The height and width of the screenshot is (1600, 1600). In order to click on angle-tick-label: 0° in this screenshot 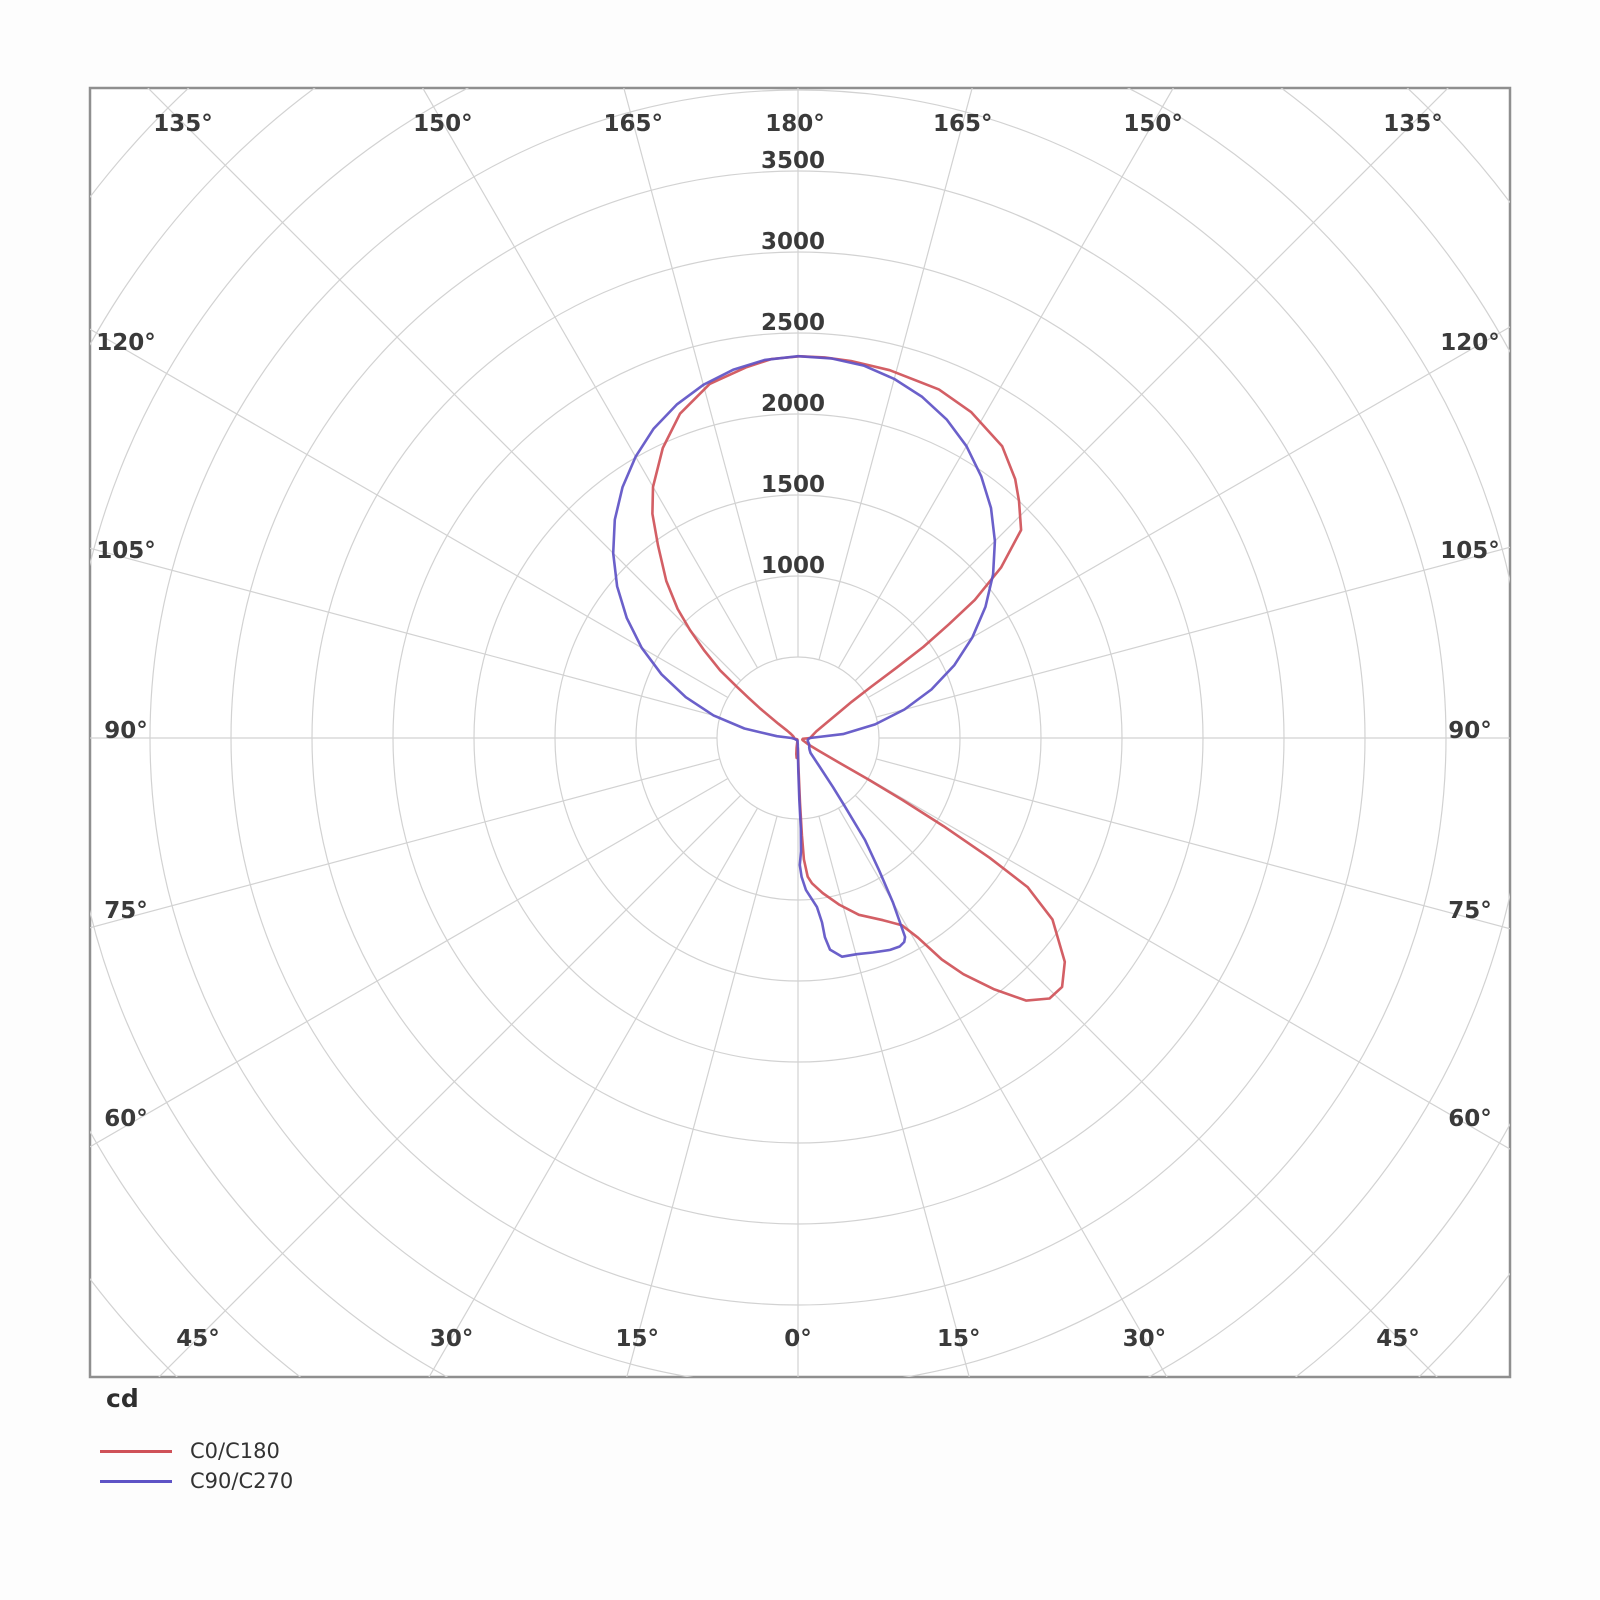, I will do `click(798, 1339)`.